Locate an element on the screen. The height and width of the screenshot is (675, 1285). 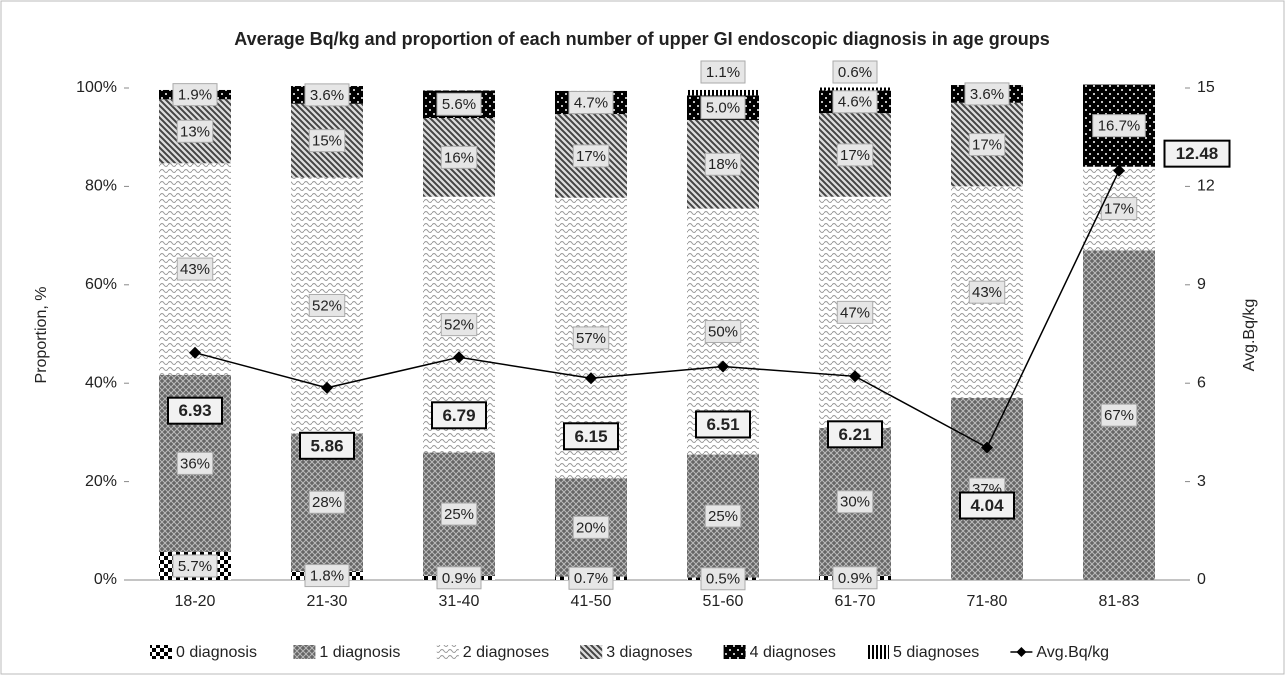
y2-axis-label: Avg.Bq/kg is located at coordinates (1249, 335).